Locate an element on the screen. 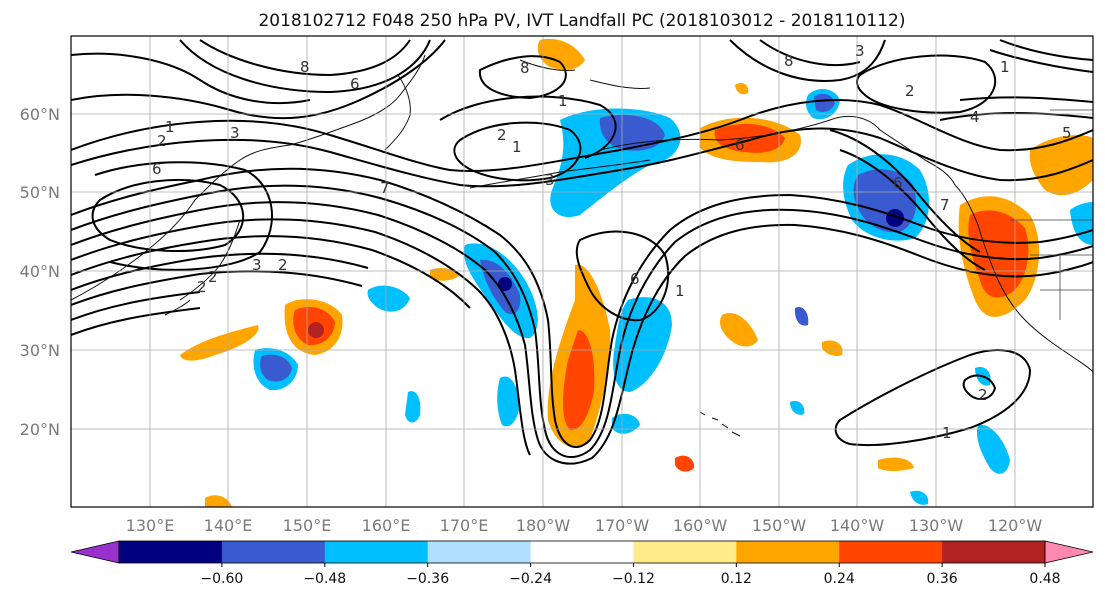 Image resolution: width=1105 pixels, height=601 pixels. colorbar-extension-min is located at coordinates (95, 552).